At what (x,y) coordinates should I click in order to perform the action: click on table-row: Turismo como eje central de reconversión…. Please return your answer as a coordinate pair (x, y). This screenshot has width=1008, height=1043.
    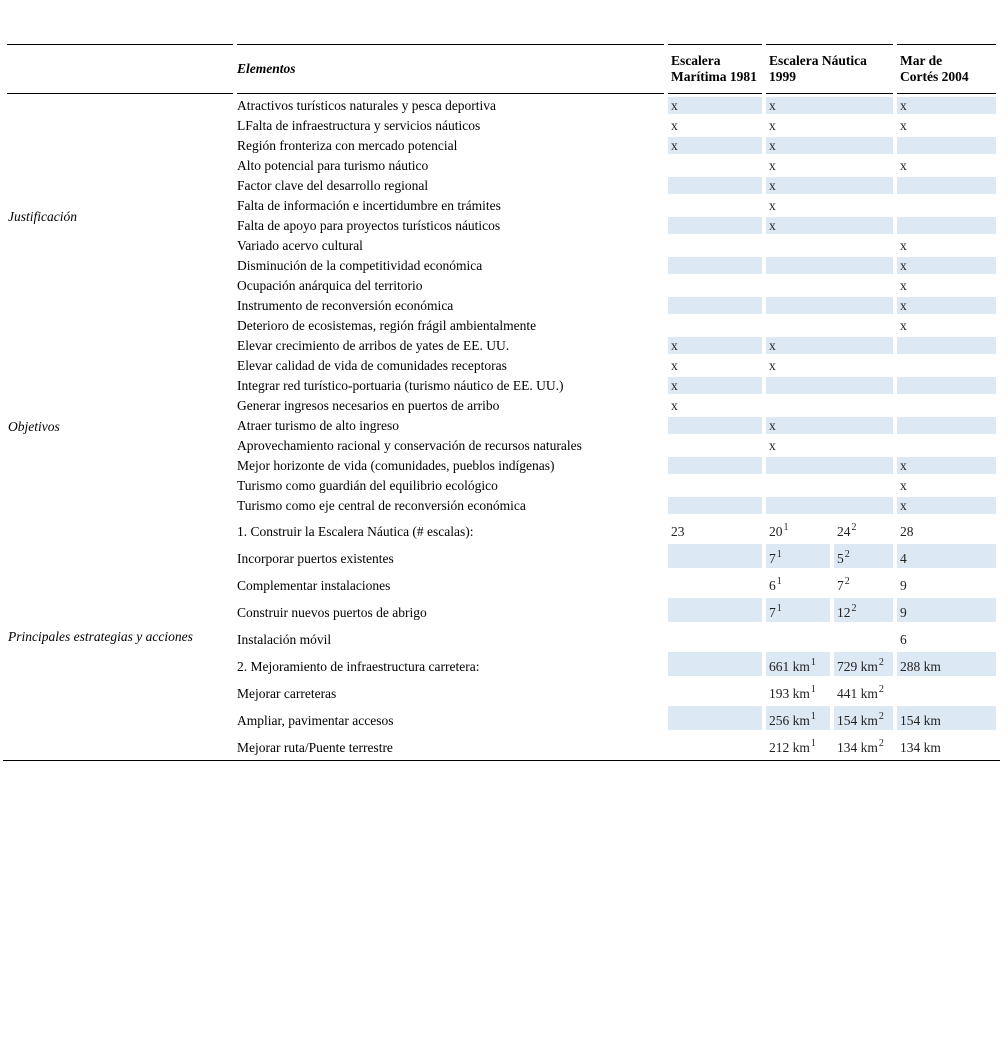
    Looking at the image, I should click on (501, 505).